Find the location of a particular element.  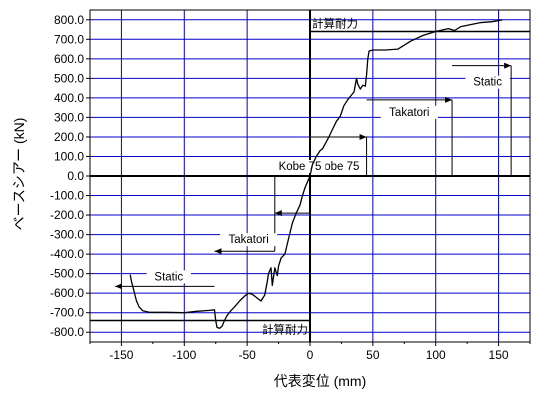

x-axis-label: 代表変位 (mm) is located at coordinates (320, 381).